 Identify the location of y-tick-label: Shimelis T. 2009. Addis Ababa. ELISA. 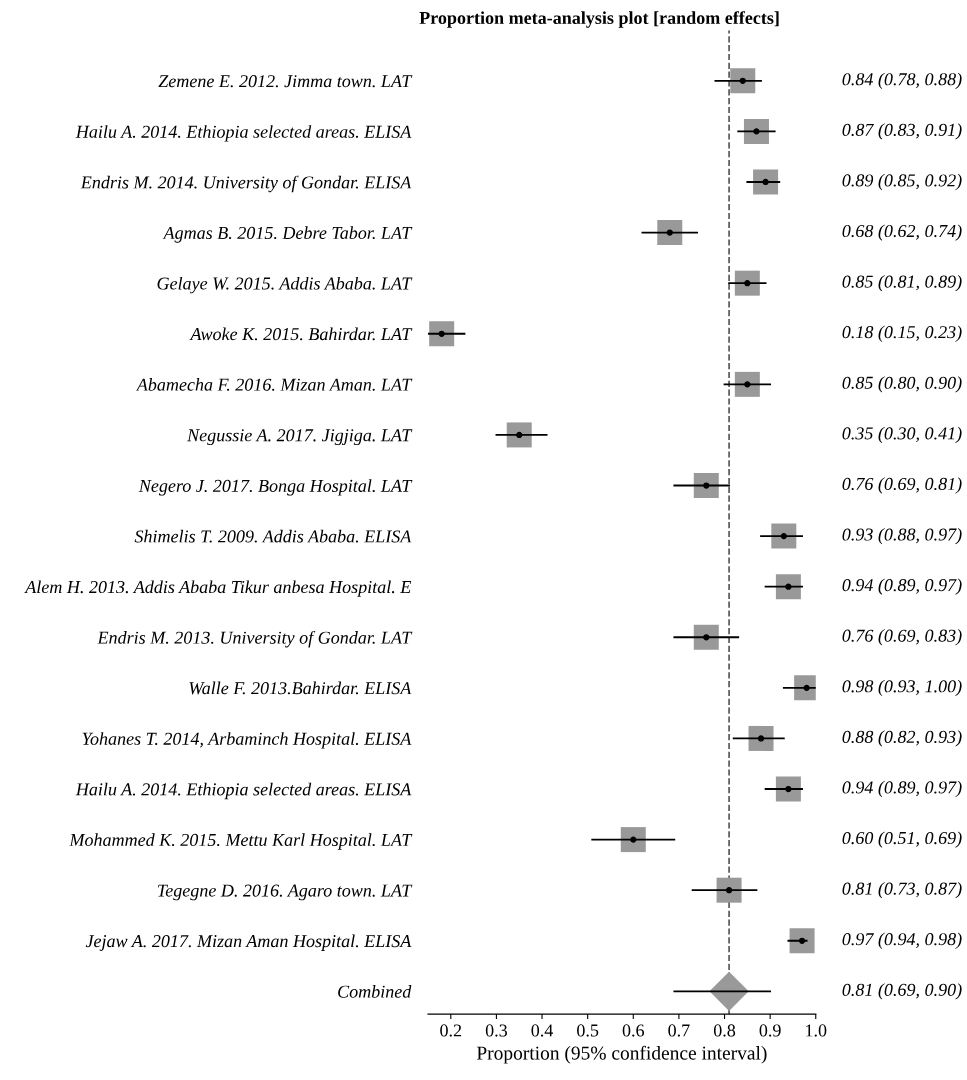
(273, 536).